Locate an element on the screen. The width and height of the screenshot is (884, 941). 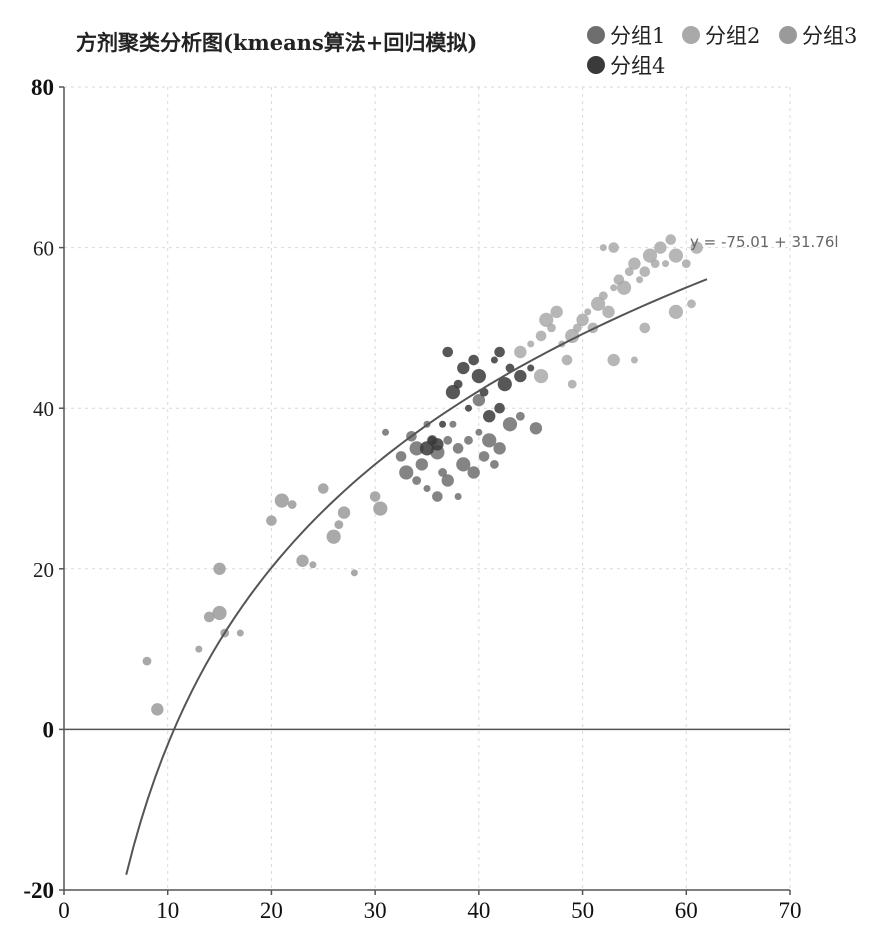
x-tick-label: 10 is located at coordinates (167, 910).